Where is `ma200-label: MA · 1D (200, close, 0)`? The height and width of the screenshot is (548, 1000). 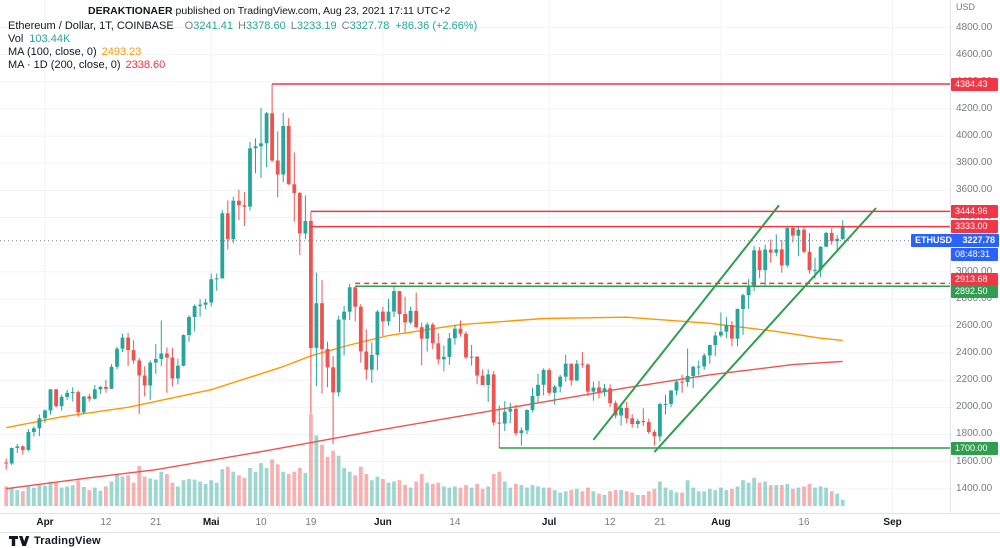 ma200-label: MA · 1D (200, close, 0) is located at coordinates (64, 65).